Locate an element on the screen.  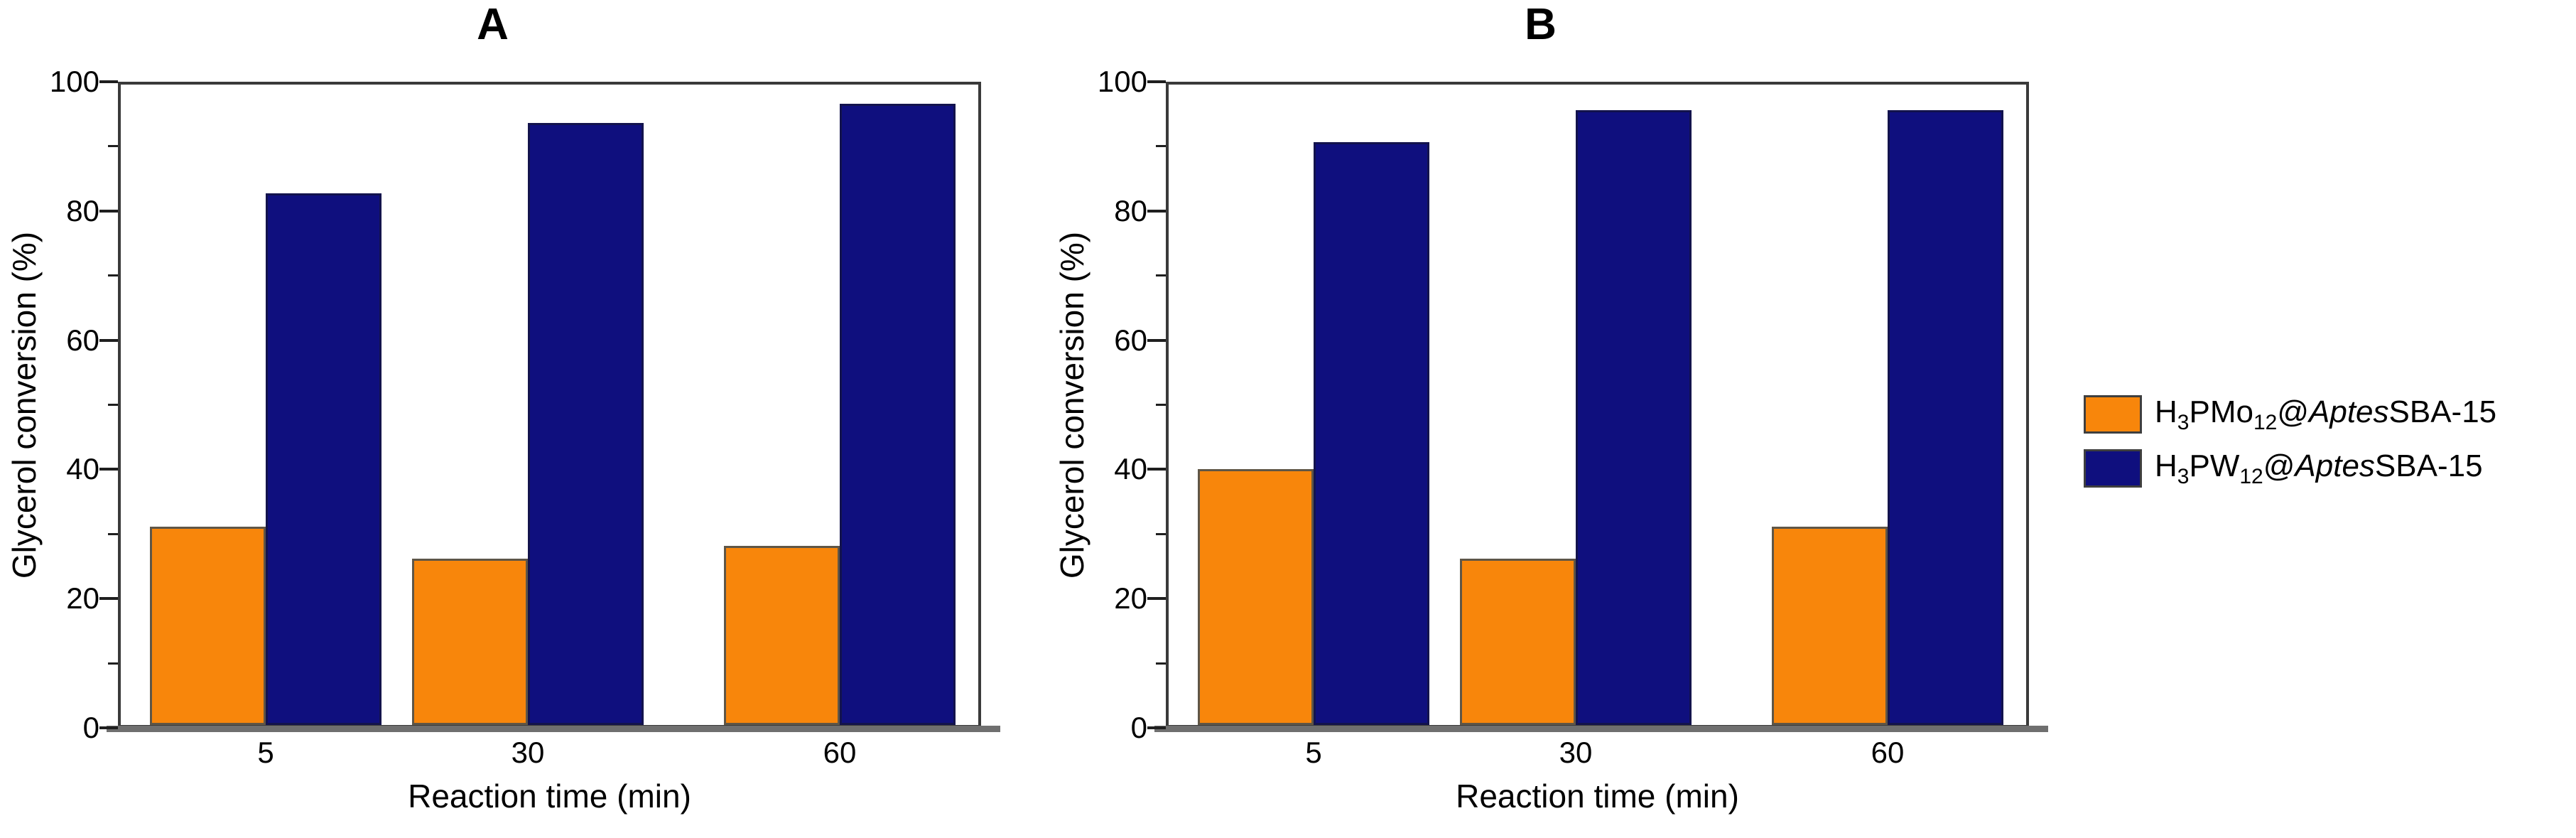
panel-b-x-axis-line is located at coordinates (1601, 729).